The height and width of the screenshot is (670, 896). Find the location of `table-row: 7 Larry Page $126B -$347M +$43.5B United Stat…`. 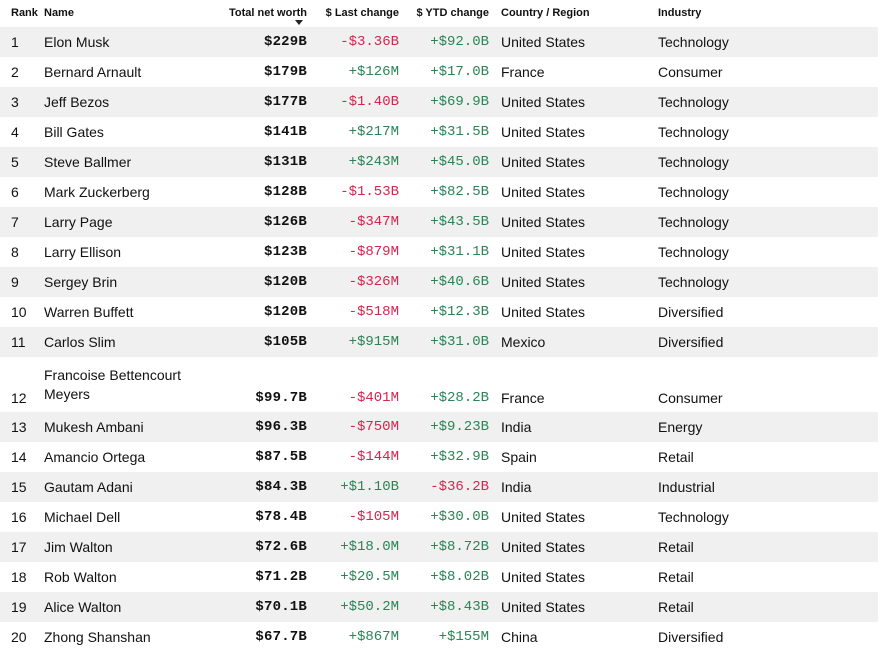

table-row: 7 Larry Page $126B -$347M +$43.5B United Stat… is located at coordinates (439, 222).